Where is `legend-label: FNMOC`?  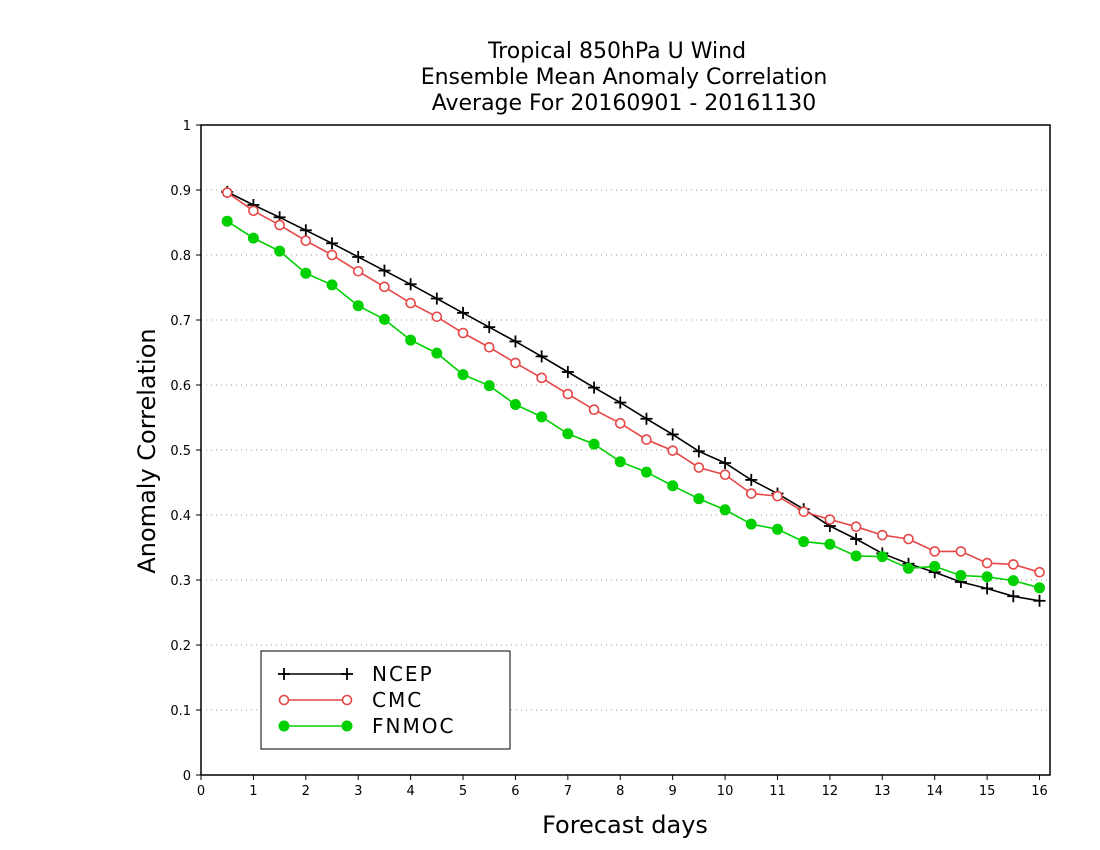
legend-label: FNMOC is located at coordinates (413, 726).